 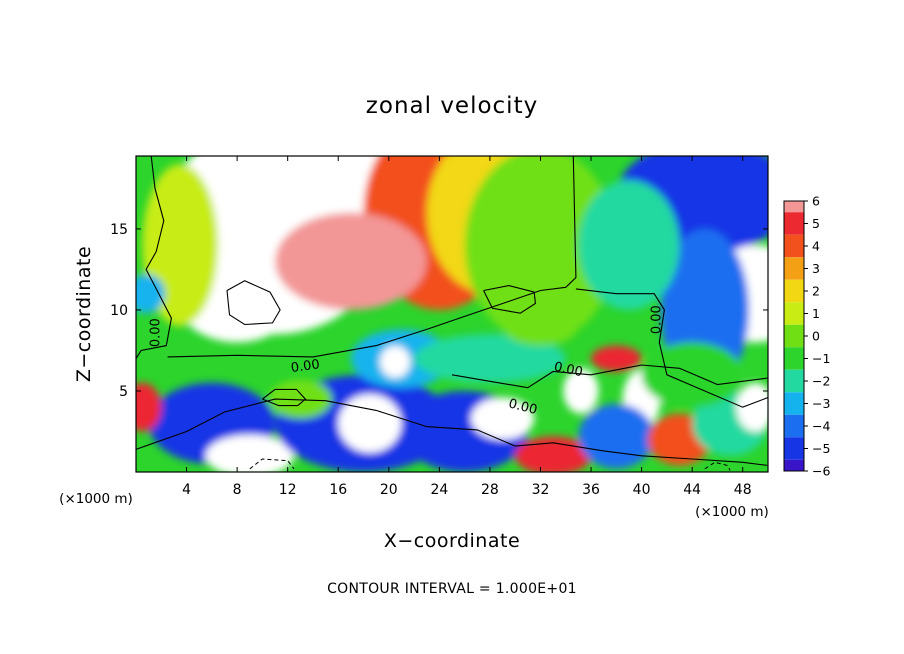 What do you see at coordinates (389, 490) in the screenshot?
I see `x-tick-label: 20` at bounding box center [389, 490].